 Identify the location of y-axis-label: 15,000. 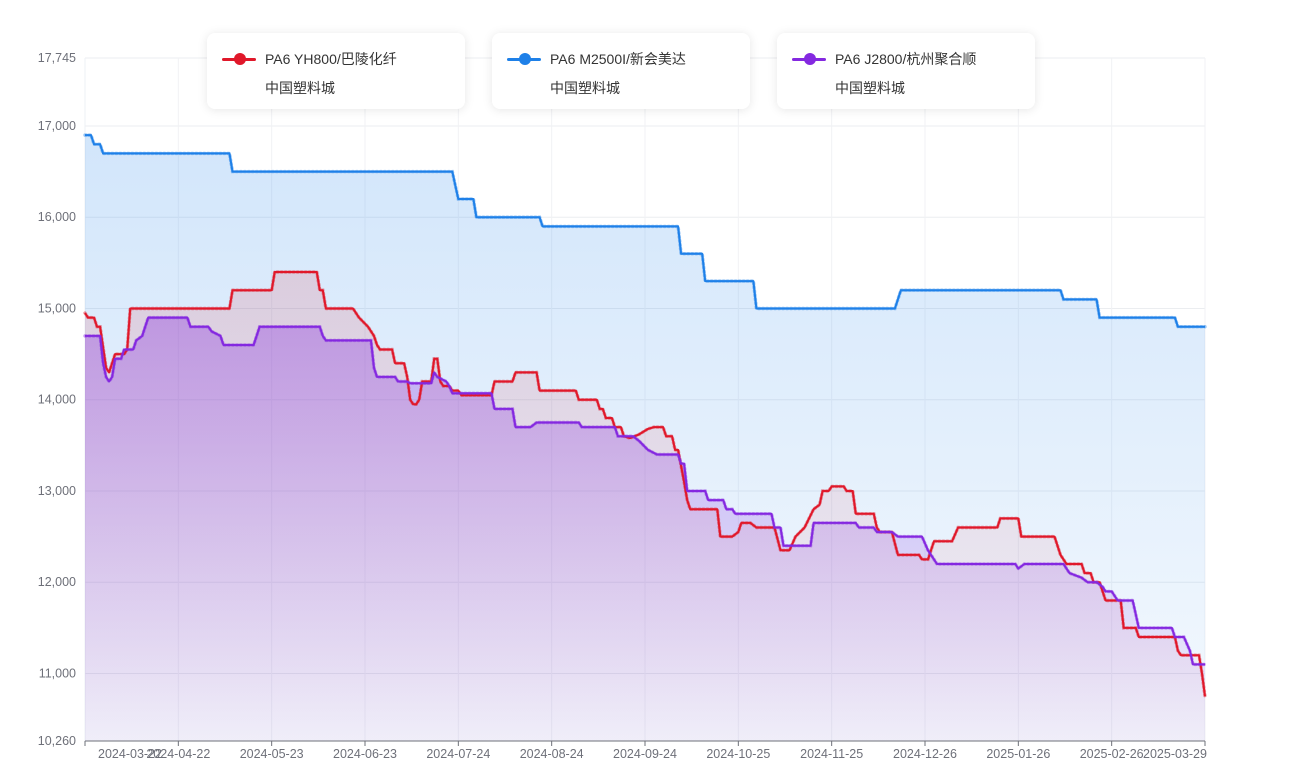
(57, 308).